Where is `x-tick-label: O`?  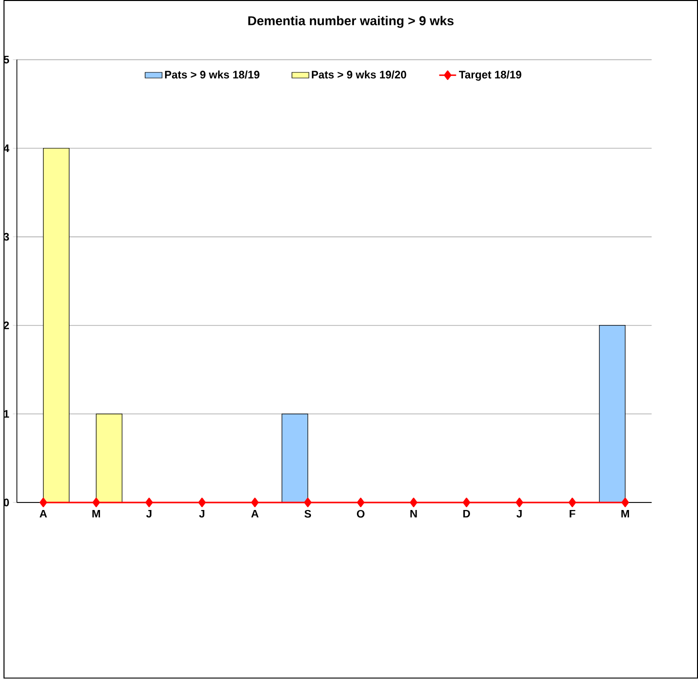 x-tick-label: O is located at coordinates (360, 514).